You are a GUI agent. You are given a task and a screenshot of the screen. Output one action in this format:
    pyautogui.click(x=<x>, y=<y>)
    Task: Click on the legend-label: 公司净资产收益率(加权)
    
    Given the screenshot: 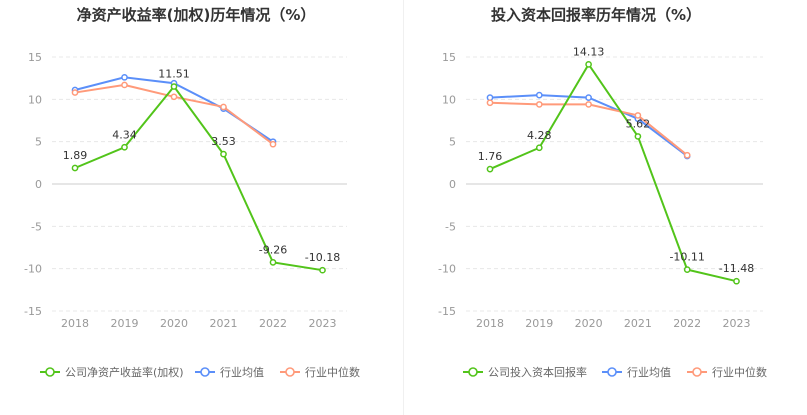 What is the action you would take?
    pyautogui.click(x=124, y=372)
    